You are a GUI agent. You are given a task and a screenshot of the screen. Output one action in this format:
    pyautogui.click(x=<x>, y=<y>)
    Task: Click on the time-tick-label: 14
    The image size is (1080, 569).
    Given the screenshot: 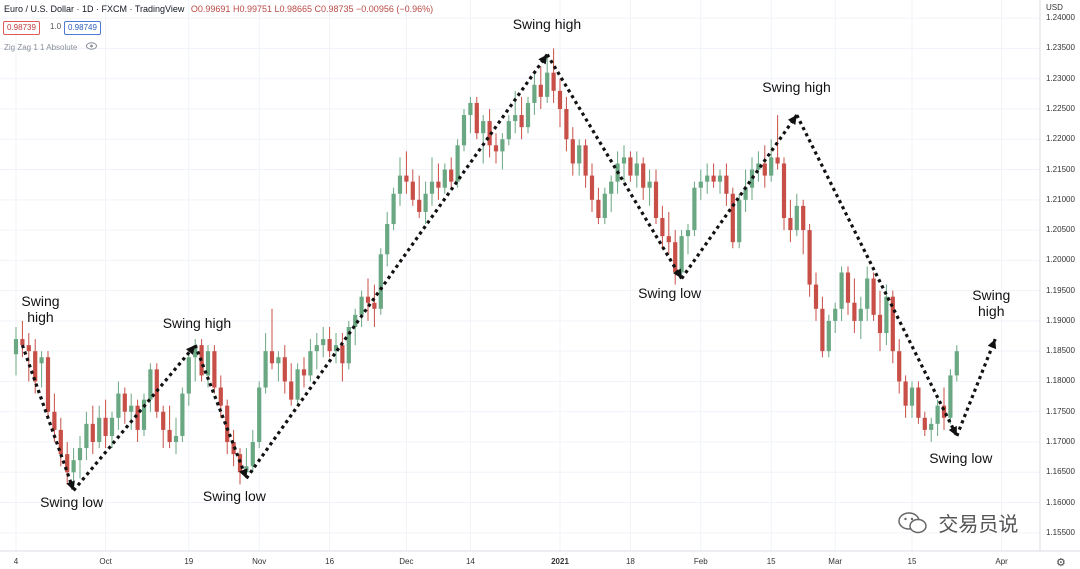 What is the action you would take?
    pyautogui.click(x=470, y=561)
    